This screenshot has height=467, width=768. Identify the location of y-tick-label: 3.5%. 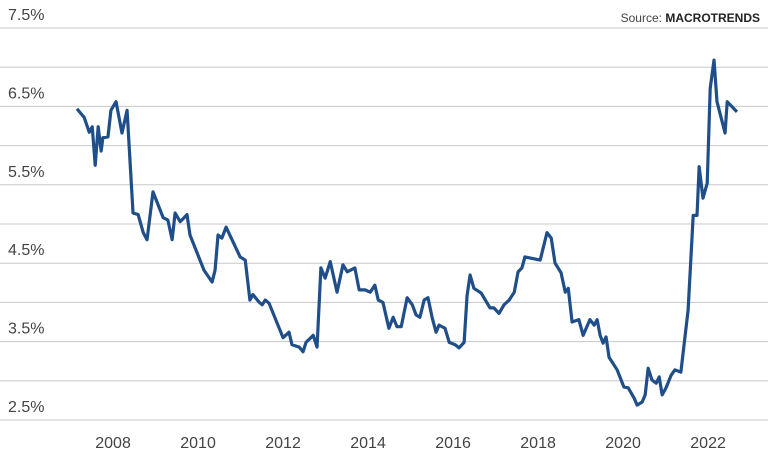
(26, 329).